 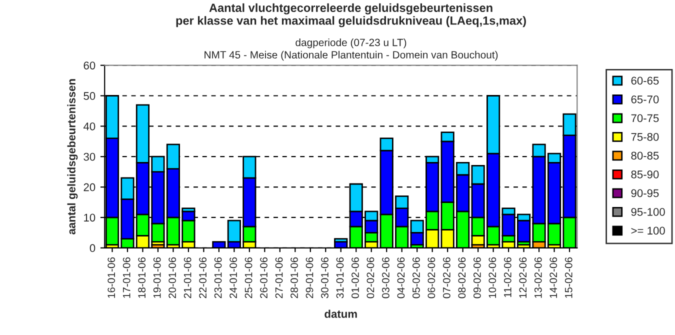 What do you see at coordinates (90, 218) in the screenshot?
I see `y-tick-label: 10` at bounding box center [90, 218].